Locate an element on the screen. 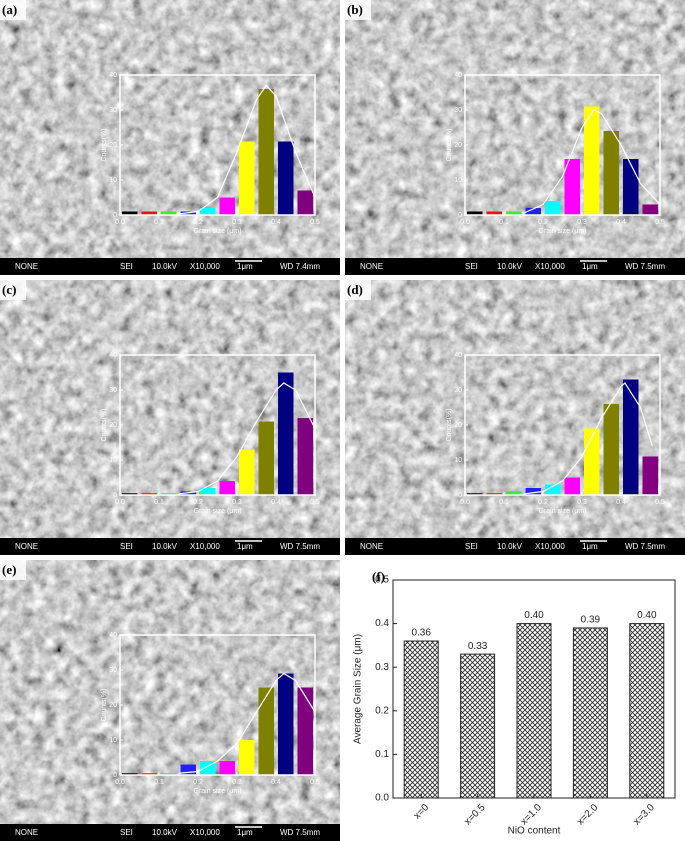 The width and height of the screenshot is (685, 841). panel-label: (e) is located at coordinates (9, 569).